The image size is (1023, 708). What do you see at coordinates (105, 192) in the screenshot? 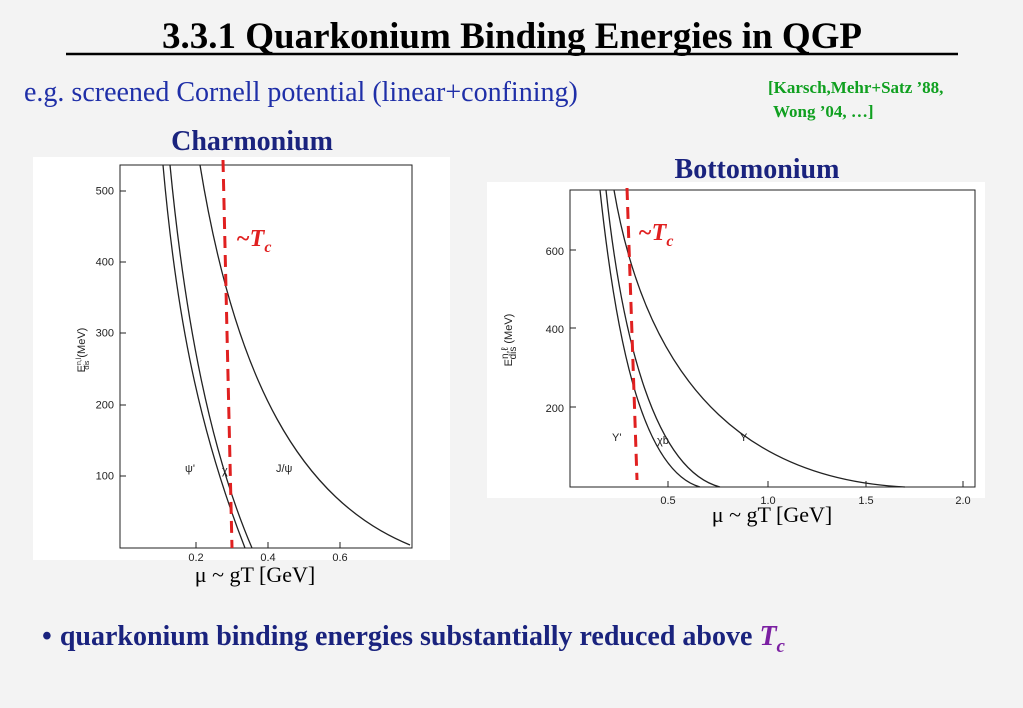
I see `y-tick-label: 500` at bounding box center [105, 192].